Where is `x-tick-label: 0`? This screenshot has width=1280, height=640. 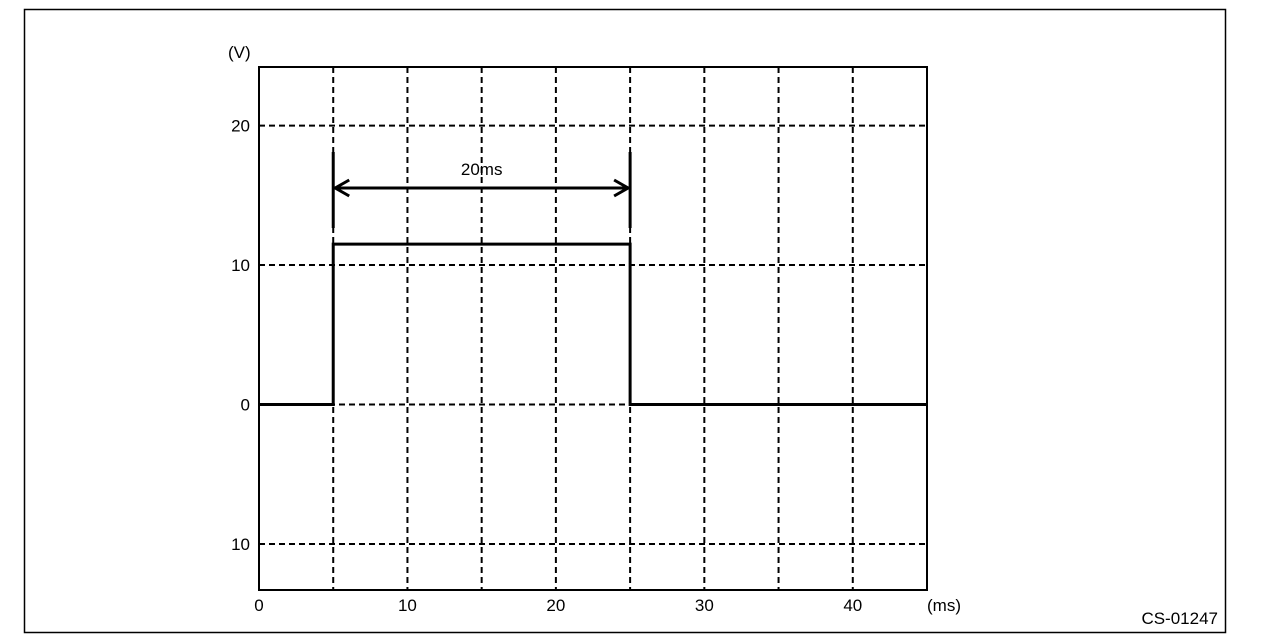 x-tick-label: 0 is located at coordinates (258, 605).